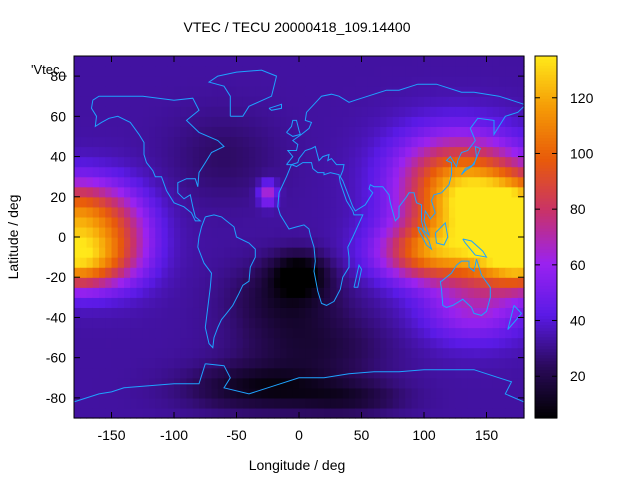 This screenshot has width=640, height=480. Describe the element at coordinates (546, 254) in the screenshot. I see `colorbar-segment` at that location.